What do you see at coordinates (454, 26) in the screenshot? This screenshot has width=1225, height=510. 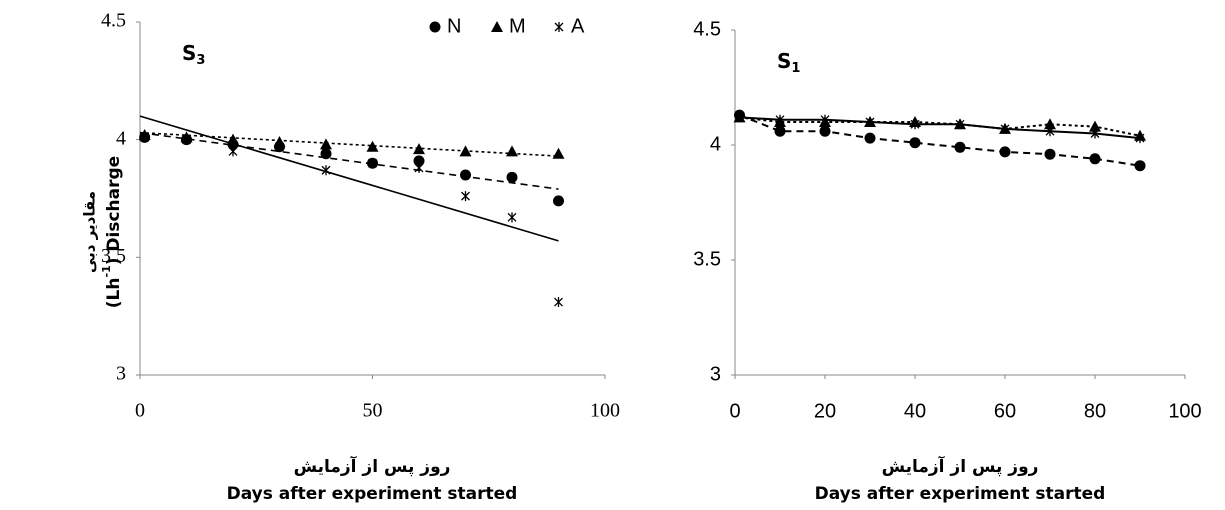 I see `legend-label: N` at bounding box center [454, 26].